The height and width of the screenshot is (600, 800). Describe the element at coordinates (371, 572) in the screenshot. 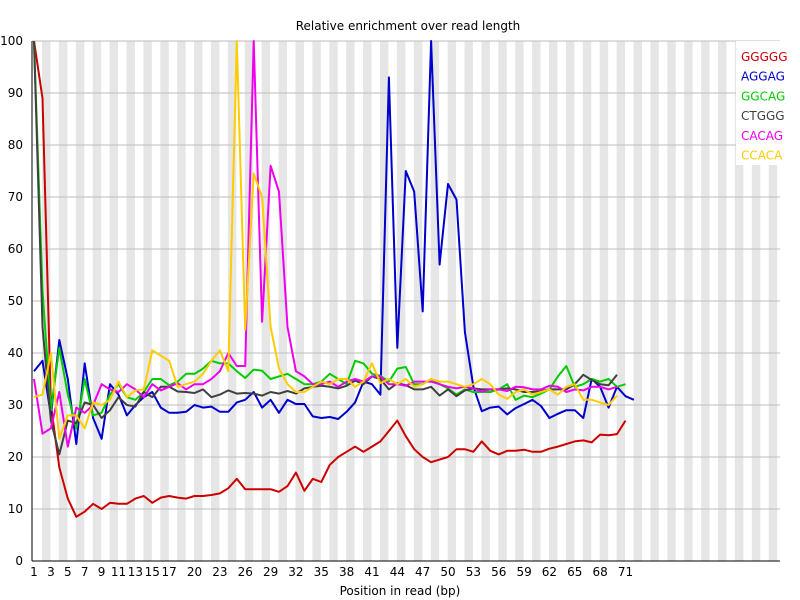

I see `x-tick-label: 41` at that location.